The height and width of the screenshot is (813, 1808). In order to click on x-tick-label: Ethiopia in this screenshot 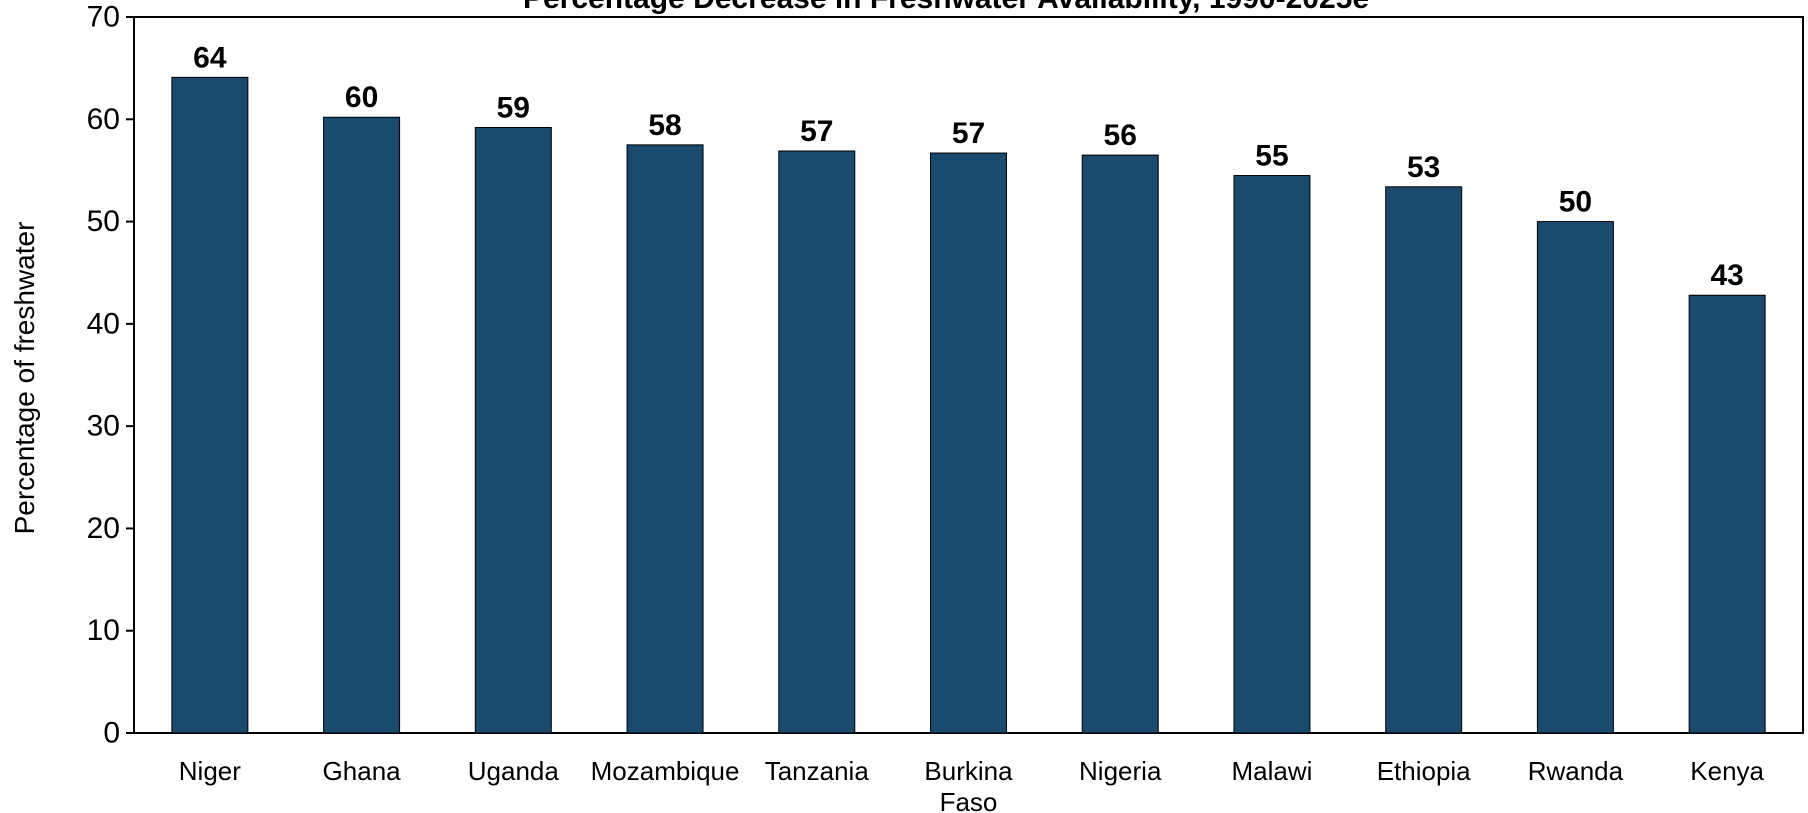, I will do `click(1424, 771)`.